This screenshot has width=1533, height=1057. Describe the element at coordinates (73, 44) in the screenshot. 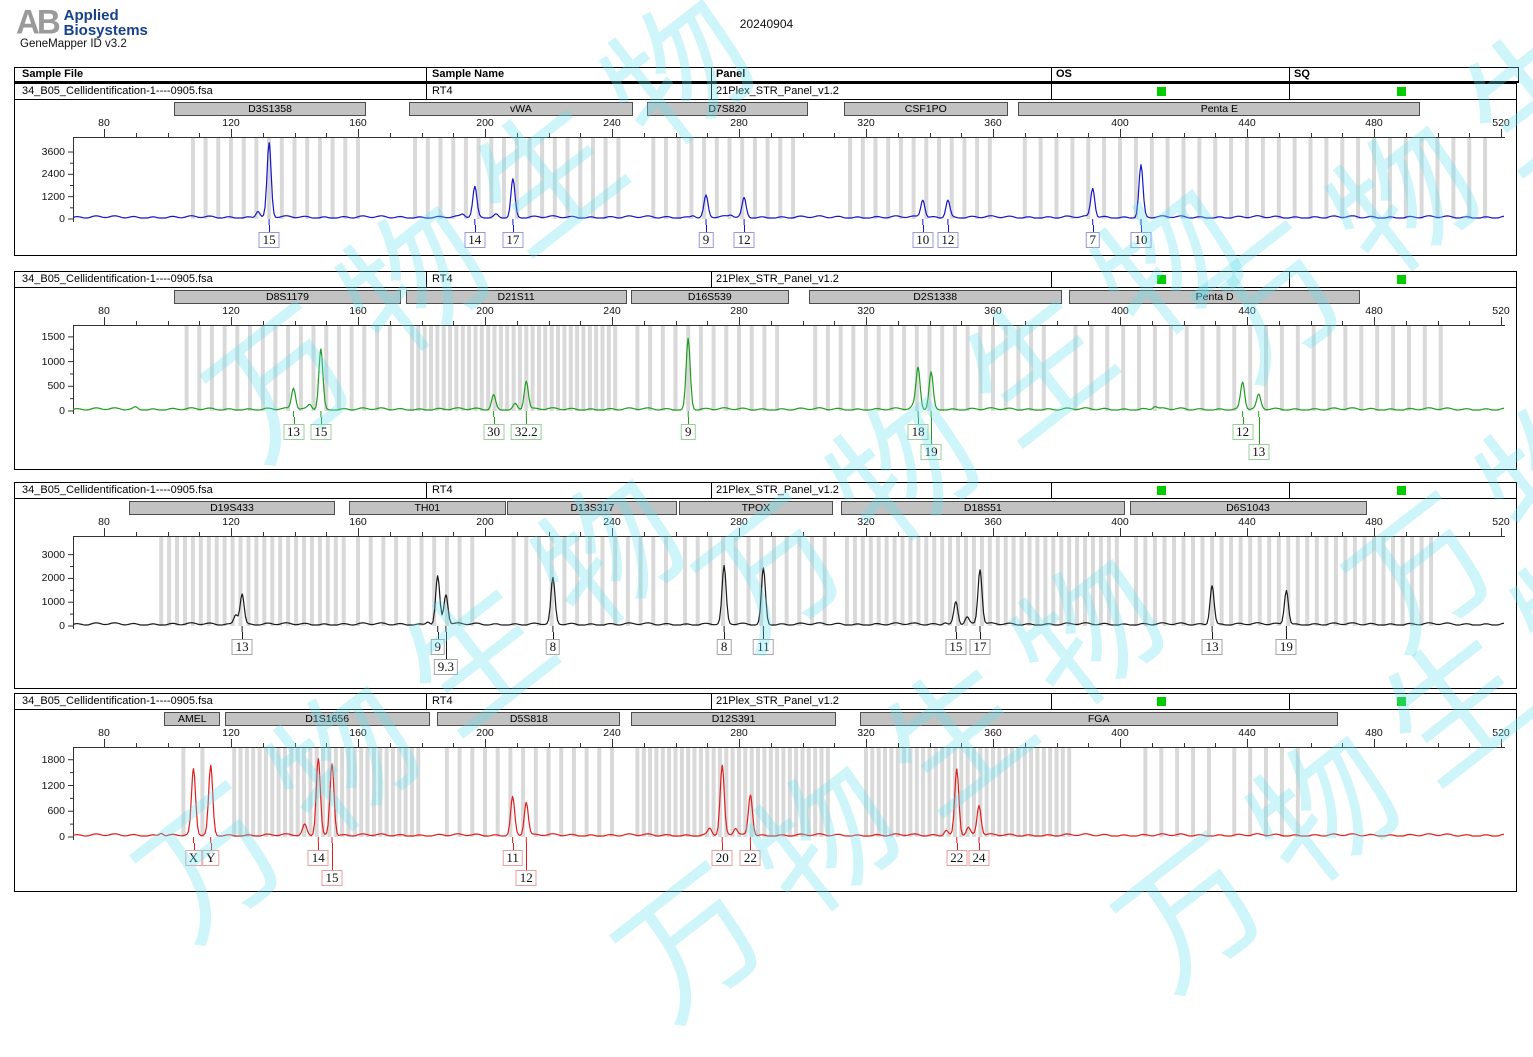

I see `app-version-label: GeneMapper ID v3.2` at that location.